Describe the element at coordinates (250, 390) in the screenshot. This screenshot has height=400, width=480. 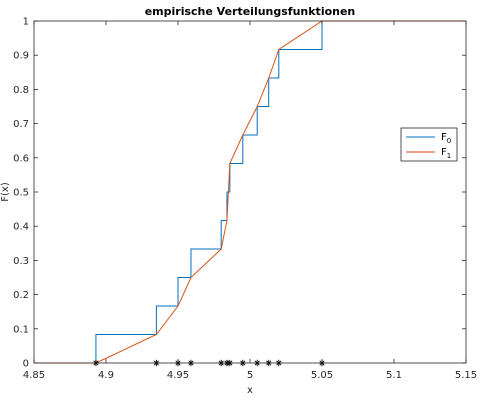
I see `x-axis-label: x` at that location.